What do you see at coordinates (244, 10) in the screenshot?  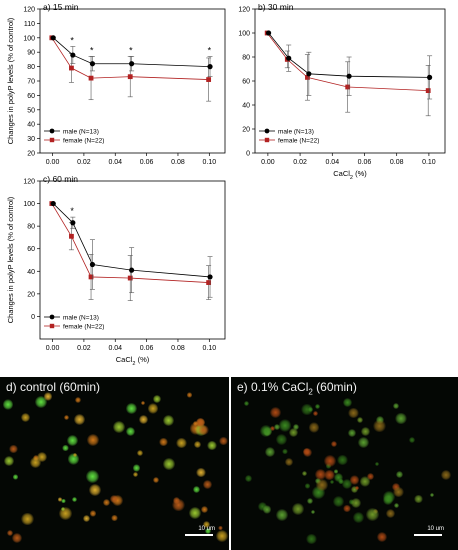 I see `y-tick-label: 120` at bounding box center [244, 10].